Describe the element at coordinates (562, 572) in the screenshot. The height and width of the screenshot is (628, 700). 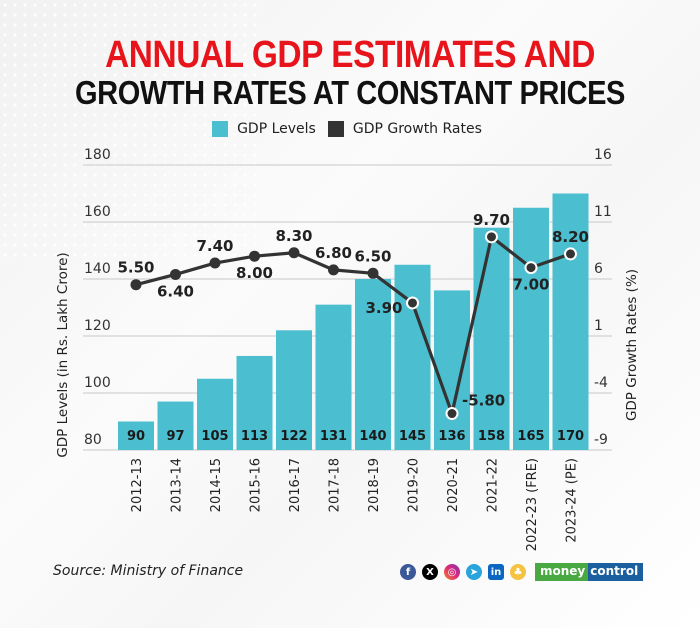
I see `brand-part1: money` at that location.